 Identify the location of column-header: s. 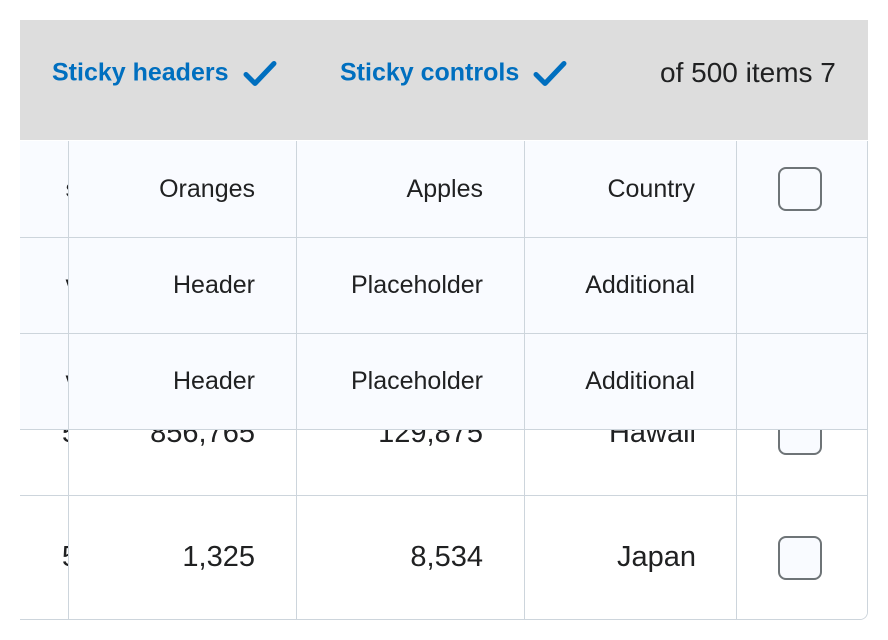
(67, 189).